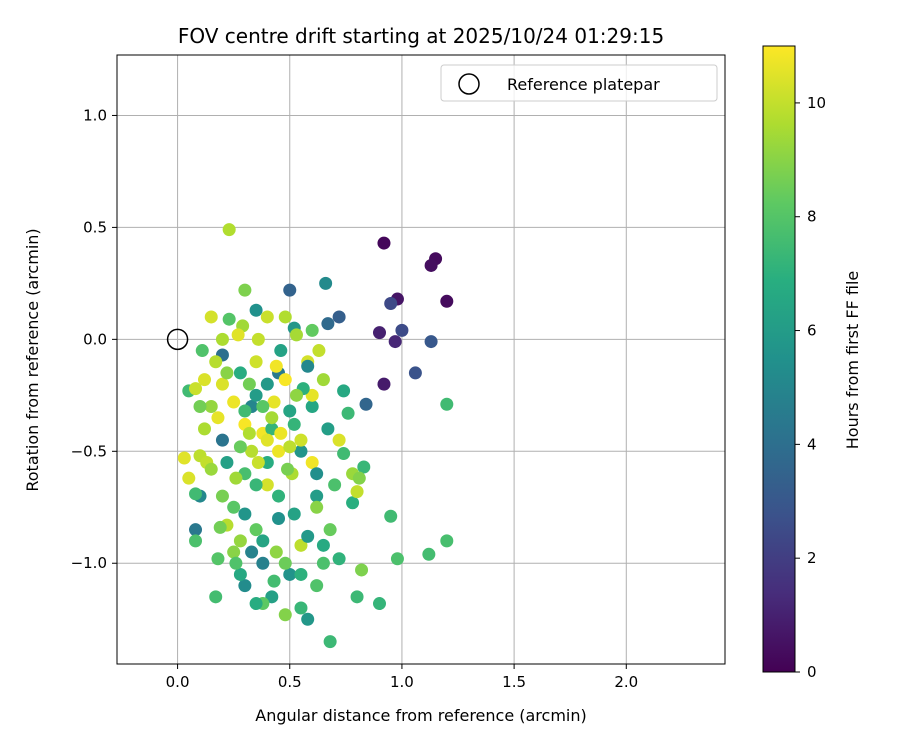 The width and height of the screenshot is (900, 750). I want to click on x-axis-ticks: 0.0 0.5 1.0 1.5 2.0, so click(402, 677).